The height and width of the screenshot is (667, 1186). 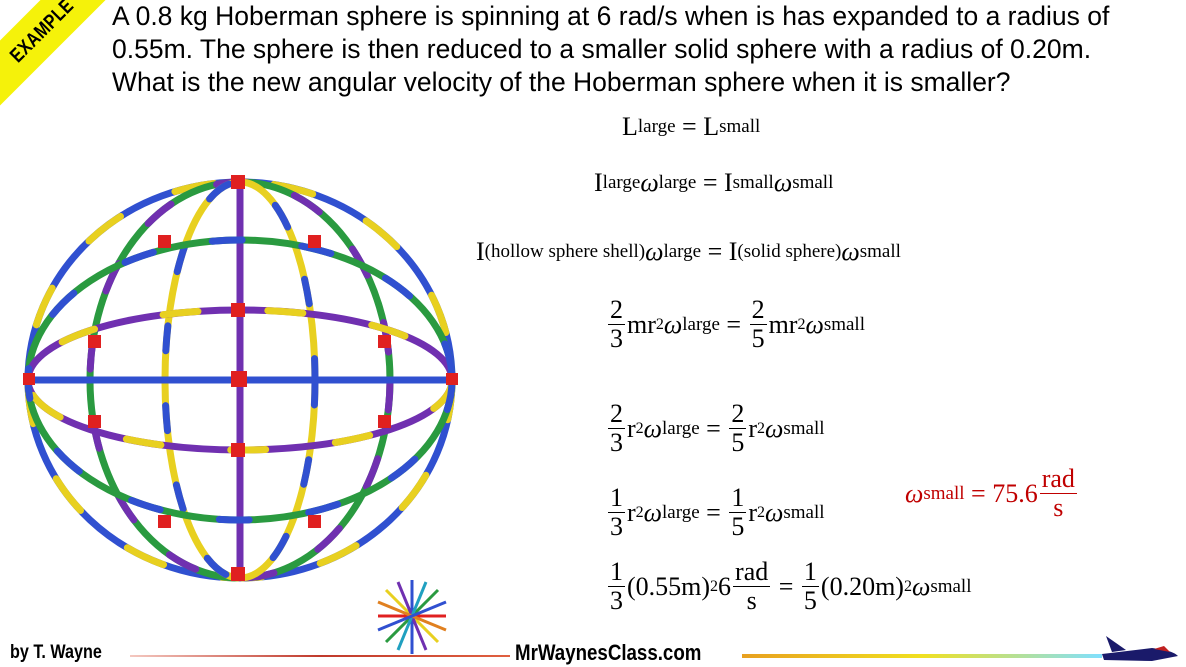 I want to click on banner-label: EXAMPLE, so click(x=41, y=33).